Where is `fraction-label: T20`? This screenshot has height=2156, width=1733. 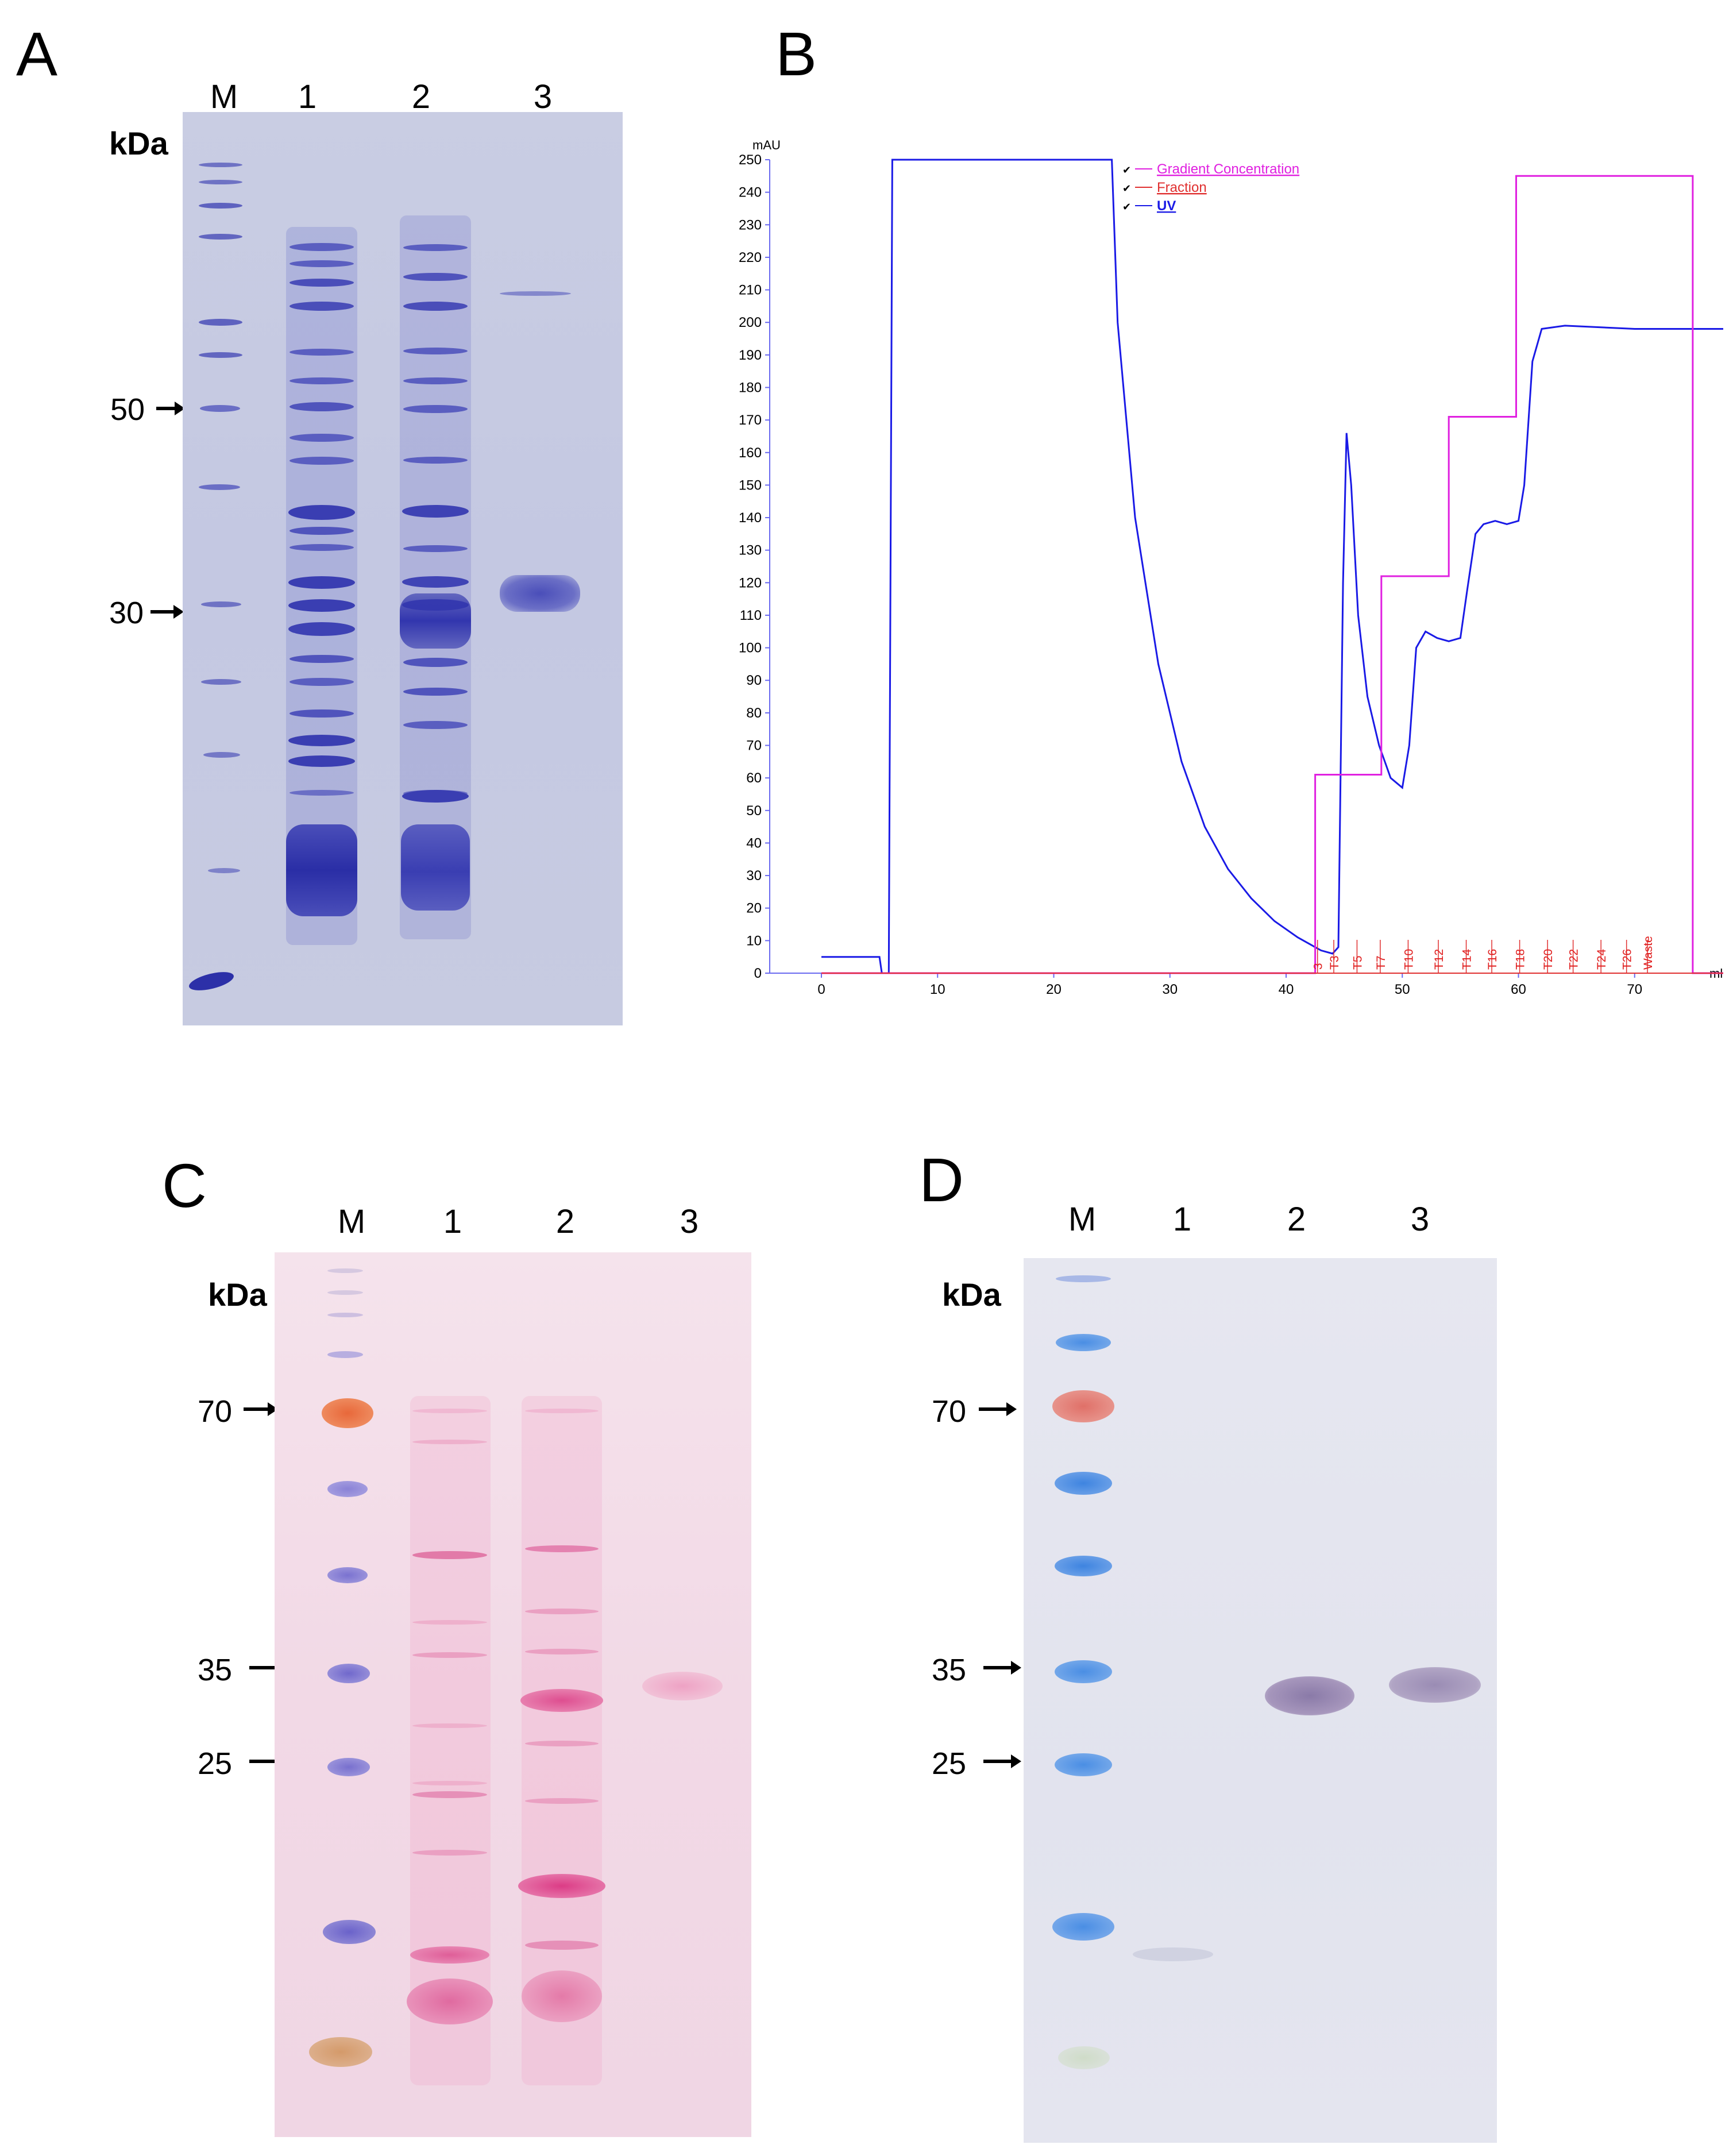 fraction-label: T20 is located at coordinates (1548, 959).